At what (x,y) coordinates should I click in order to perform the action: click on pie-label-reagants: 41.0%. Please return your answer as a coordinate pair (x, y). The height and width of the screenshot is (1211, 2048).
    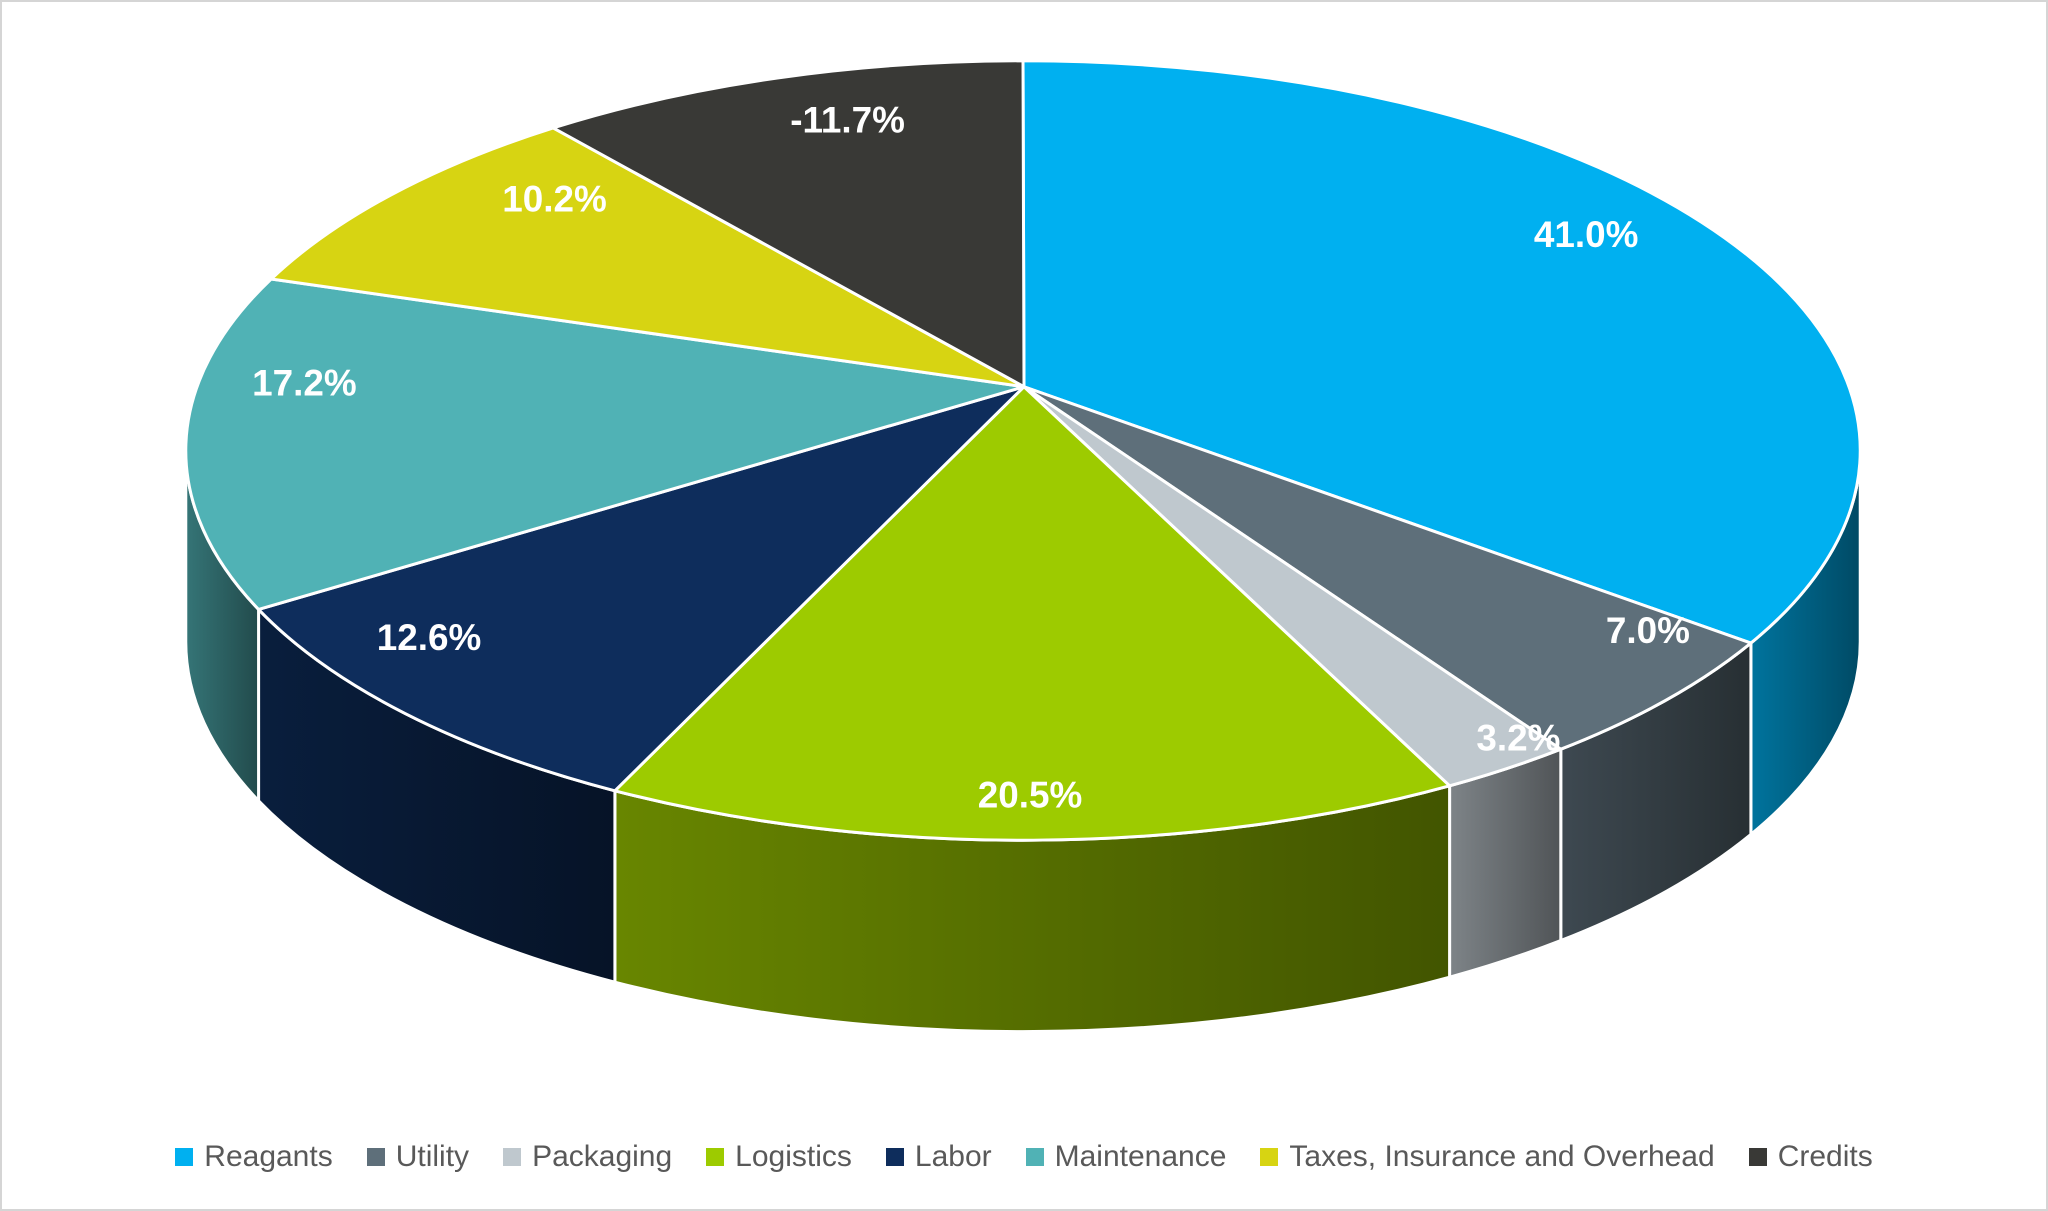
    Looking at the image, I should click on (1586, 234).